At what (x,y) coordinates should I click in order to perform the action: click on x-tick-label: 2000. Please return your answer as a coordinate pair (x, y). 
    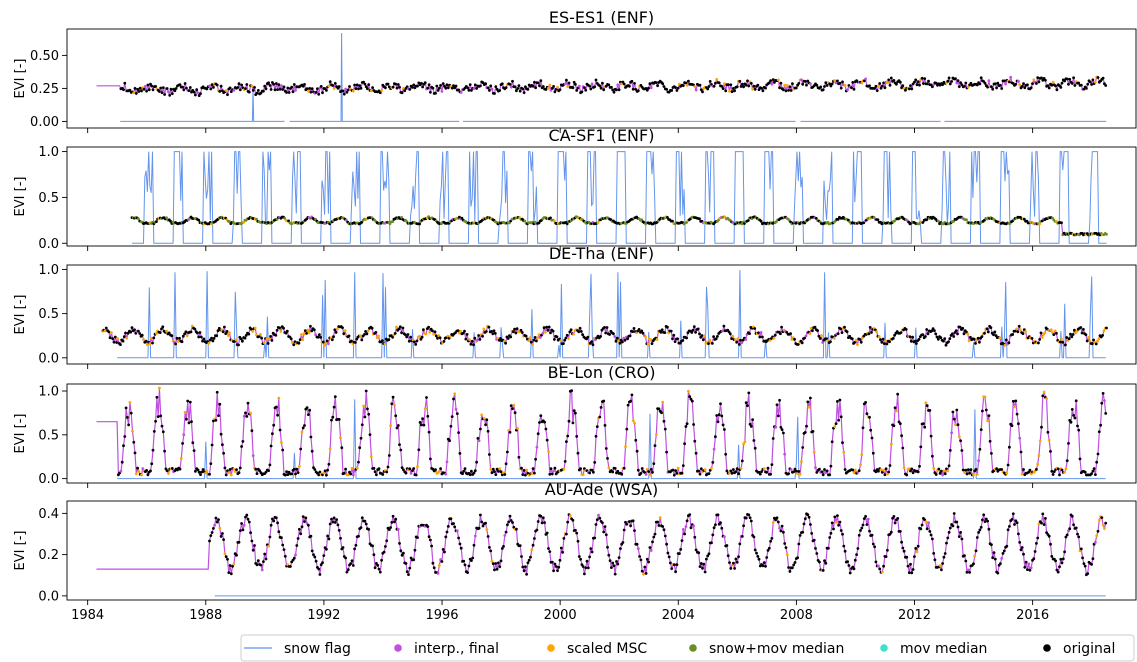
    Looking at the image, I should click on (560, 615).